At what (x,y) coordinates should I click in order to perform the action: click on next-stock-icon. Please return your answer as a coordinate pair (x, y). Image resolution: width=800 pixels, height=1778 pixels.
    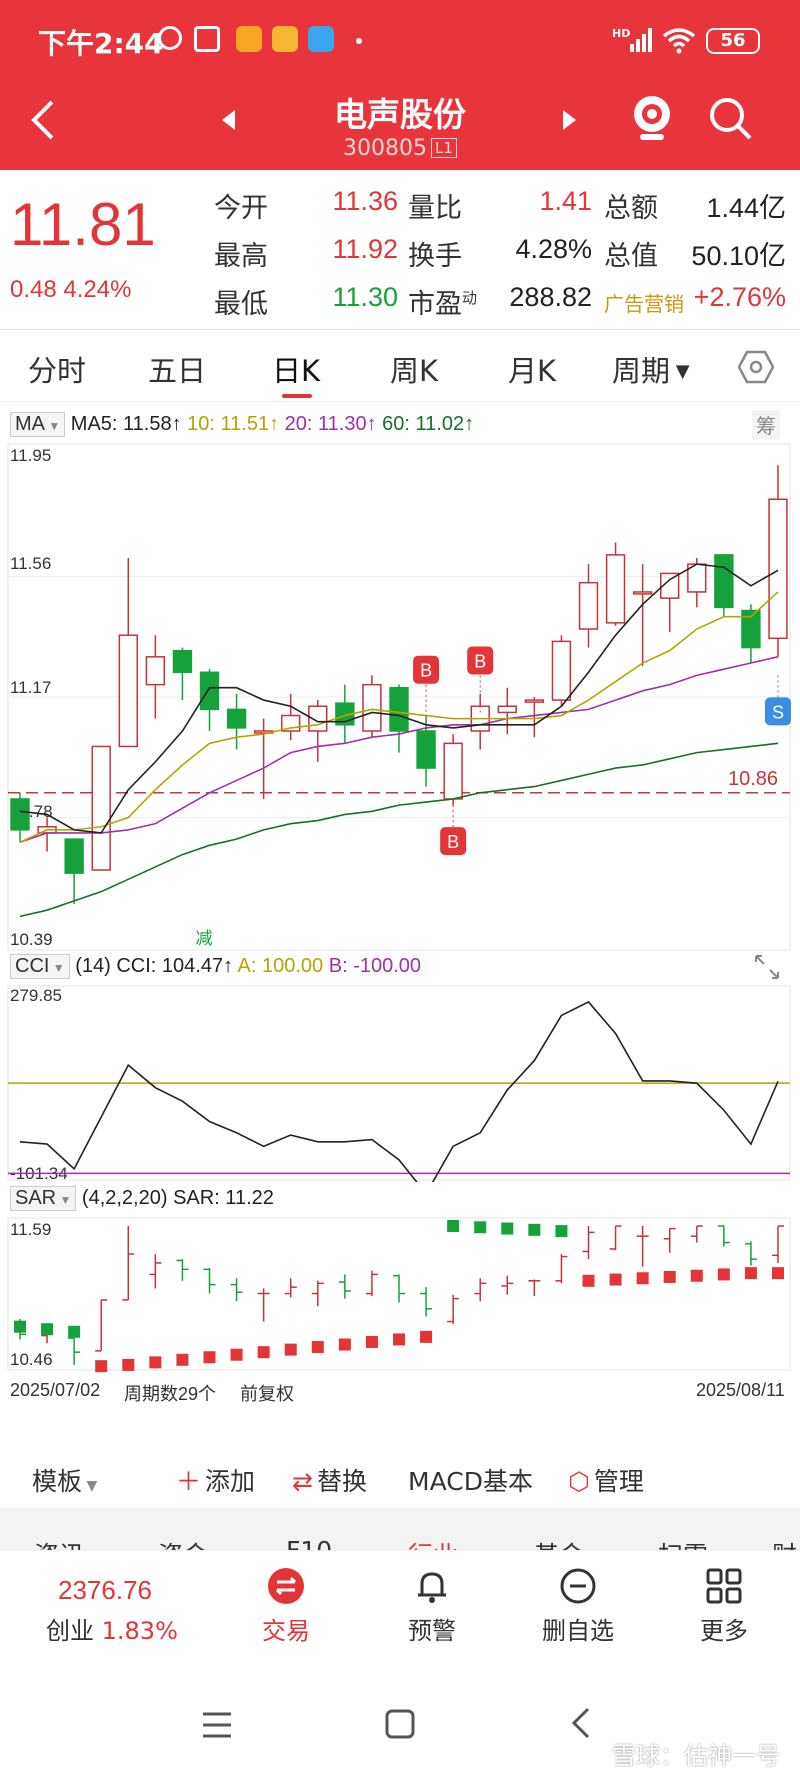
    Looking at the image, I should click on (569, 120).